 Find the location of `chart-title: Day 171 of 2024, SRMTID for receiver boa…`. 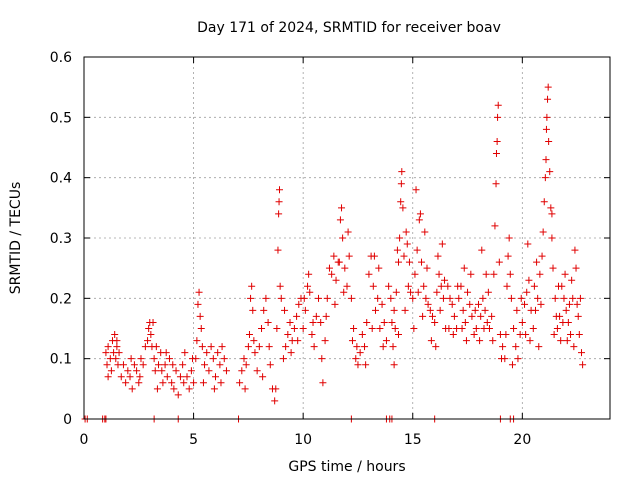

chart-title: Day 171 of 2024, SRMTID for receiver boa… is located at coordinates (349, 28).